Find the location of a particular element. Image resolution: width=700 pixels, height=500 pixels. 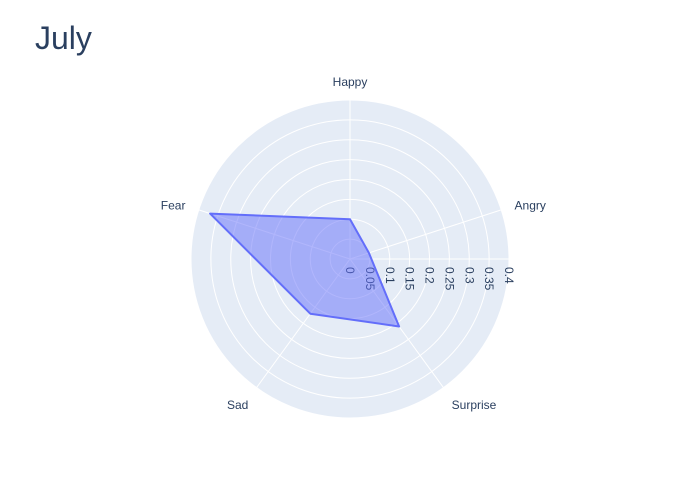

radial-tick-label: 0.15 is located at coordinates (410, 279).